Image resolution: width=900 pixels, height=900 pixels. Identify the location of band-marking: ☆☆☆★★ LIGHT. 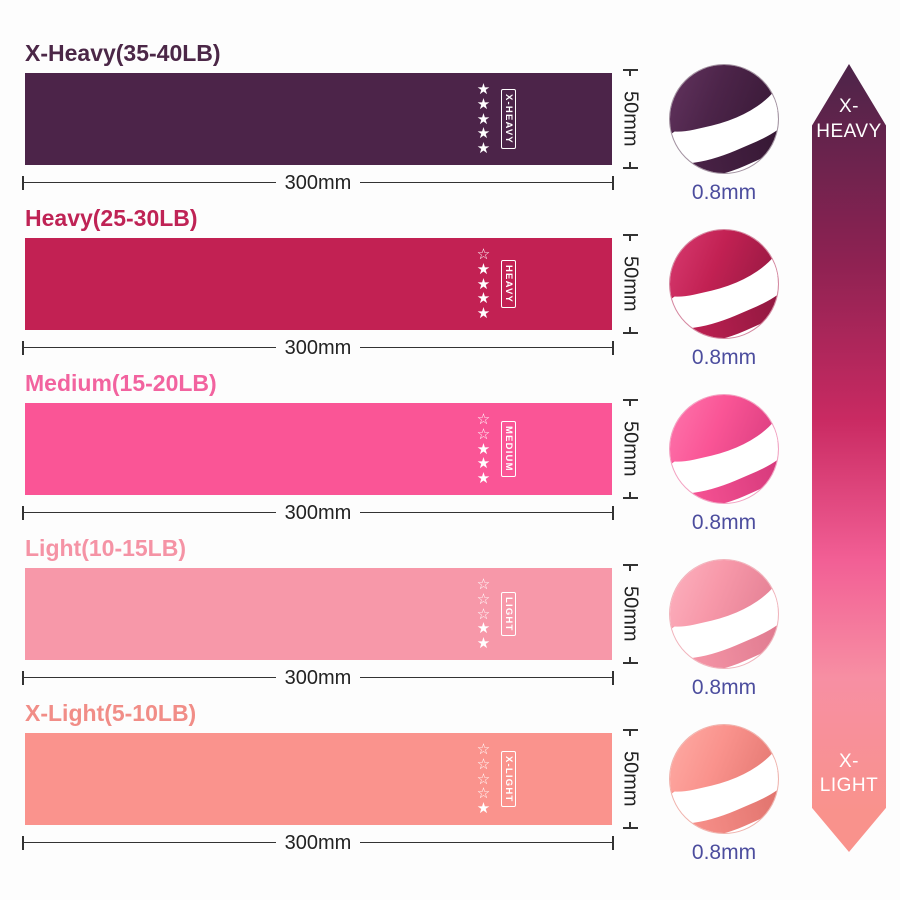
(495, 614).